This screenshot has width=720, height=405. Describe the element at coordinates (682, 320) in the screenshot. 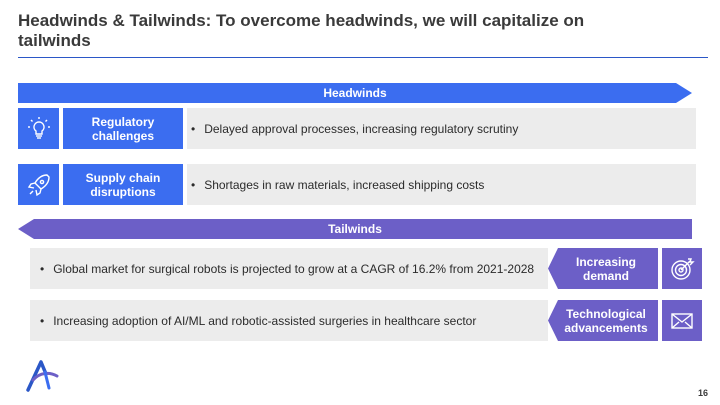

I see `envelope-icon` at that location.